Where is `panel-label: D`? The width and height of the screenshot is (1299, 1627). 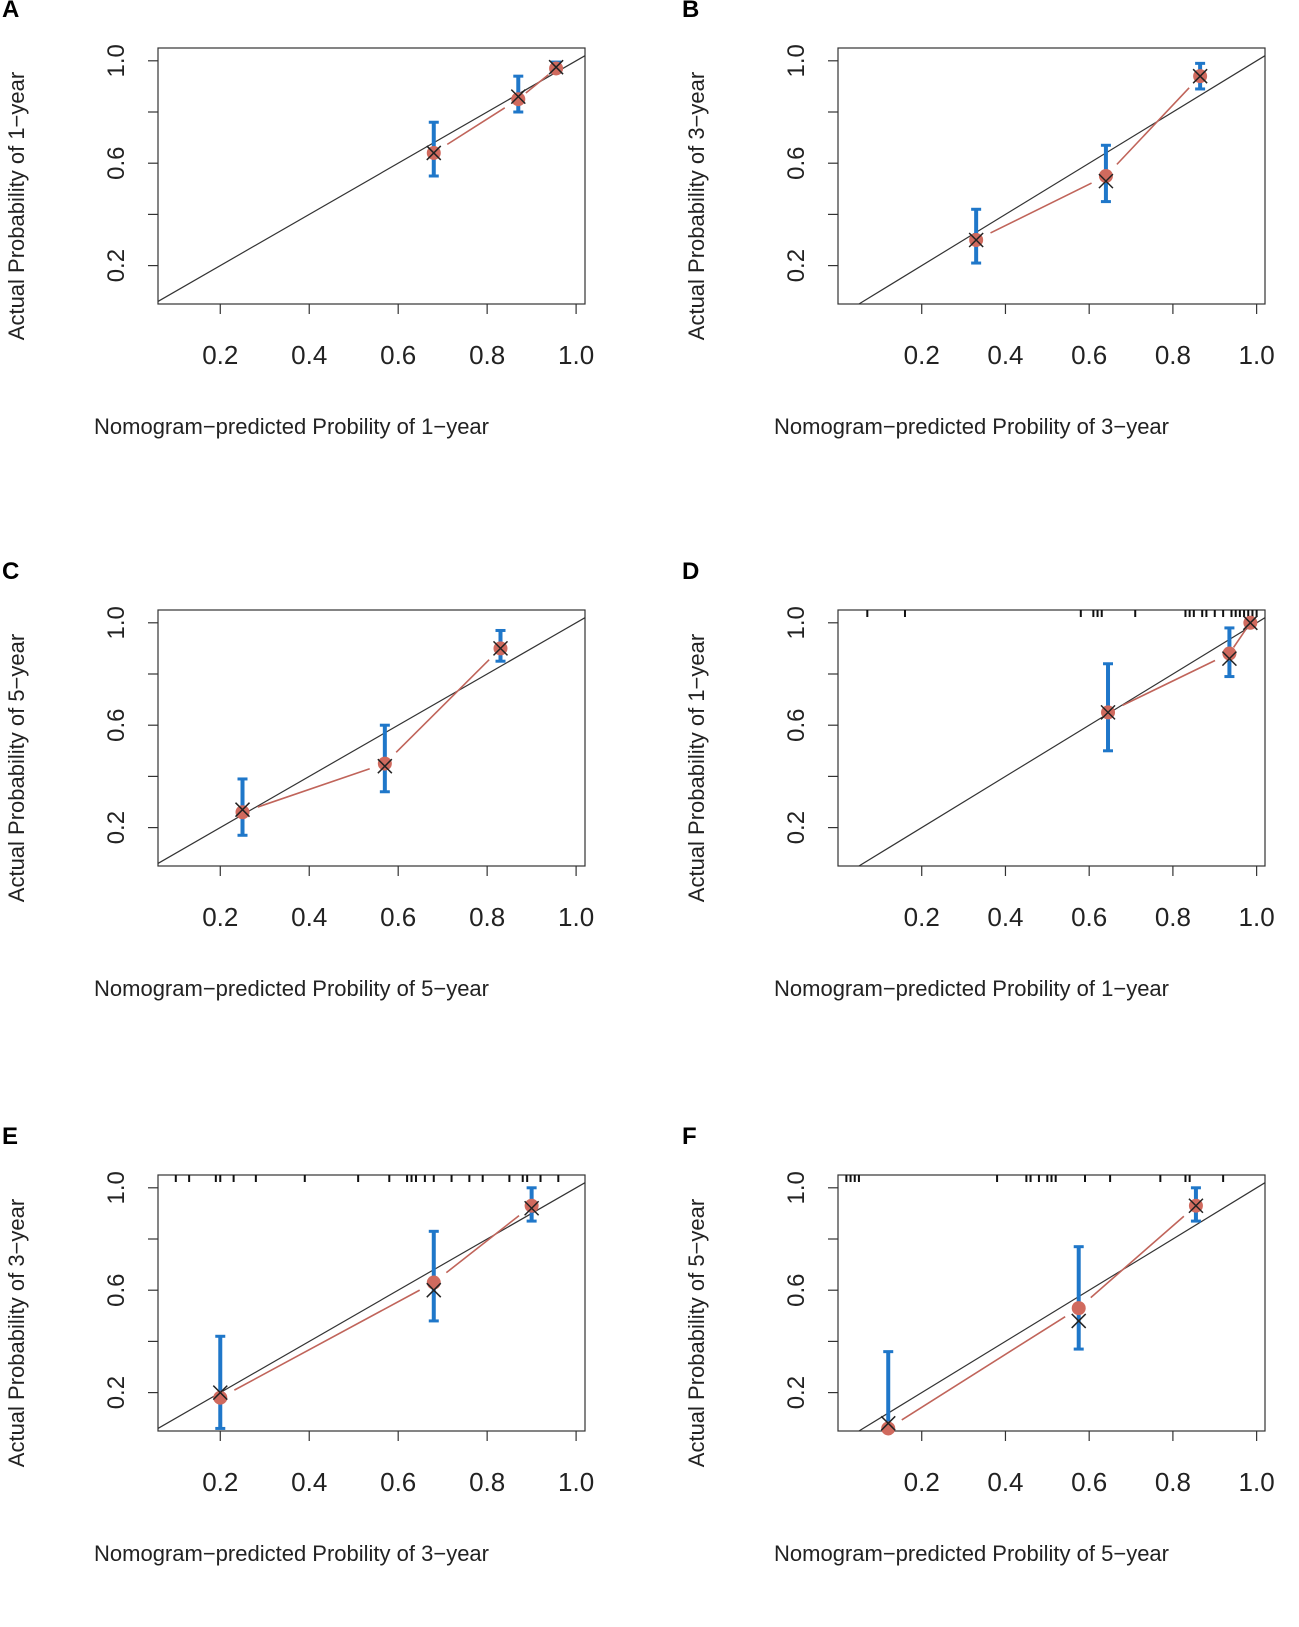
panel-label: D is located at coordinates (691, 571).